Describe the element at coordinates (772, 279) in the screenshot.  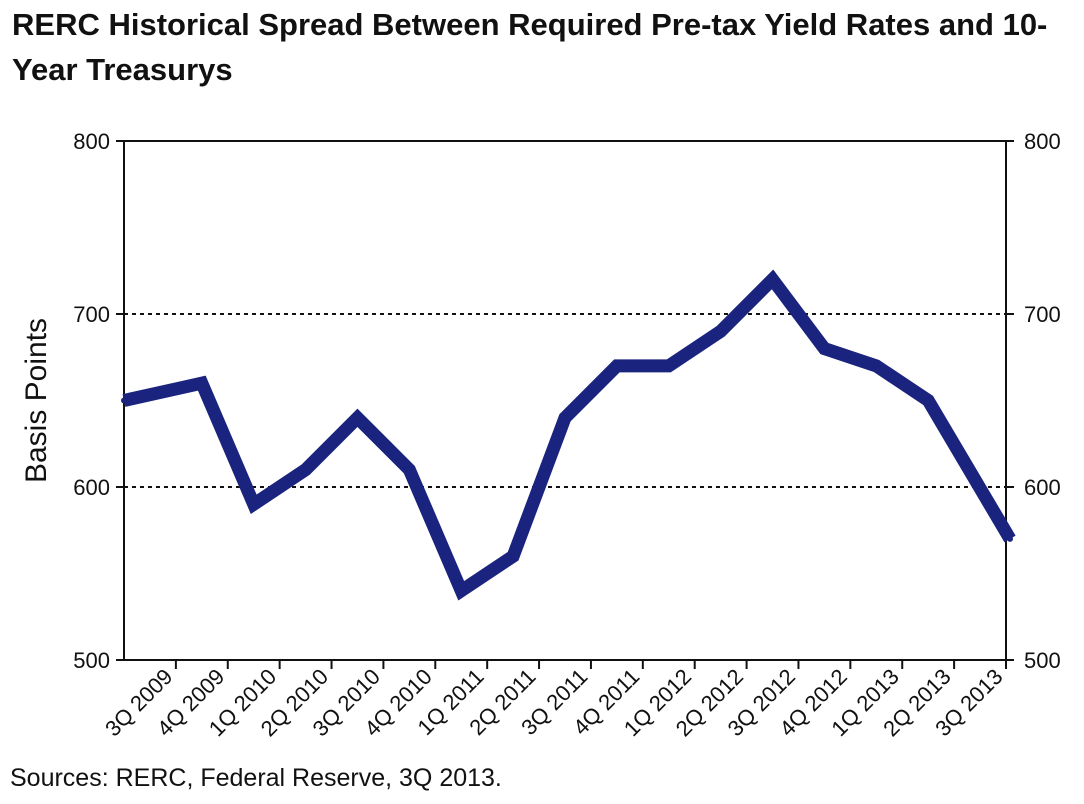
I see `data-point-3Q-2012` at that location.